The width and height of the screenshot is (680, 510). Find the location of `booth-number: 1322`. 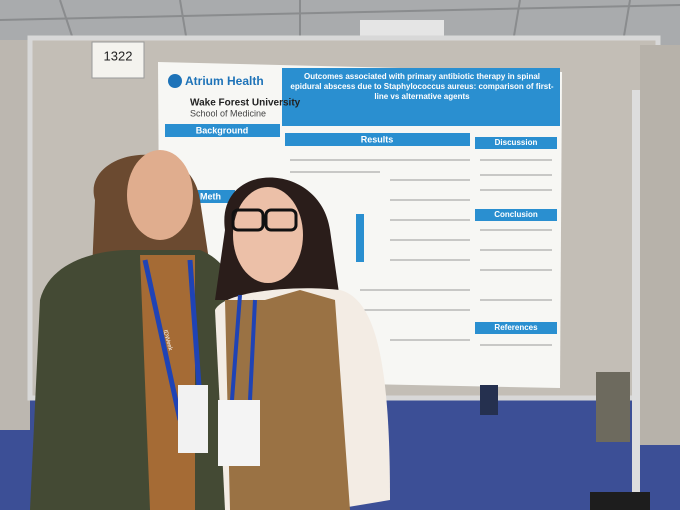

booth-number: 1322 is located at coordinates (118, 55).